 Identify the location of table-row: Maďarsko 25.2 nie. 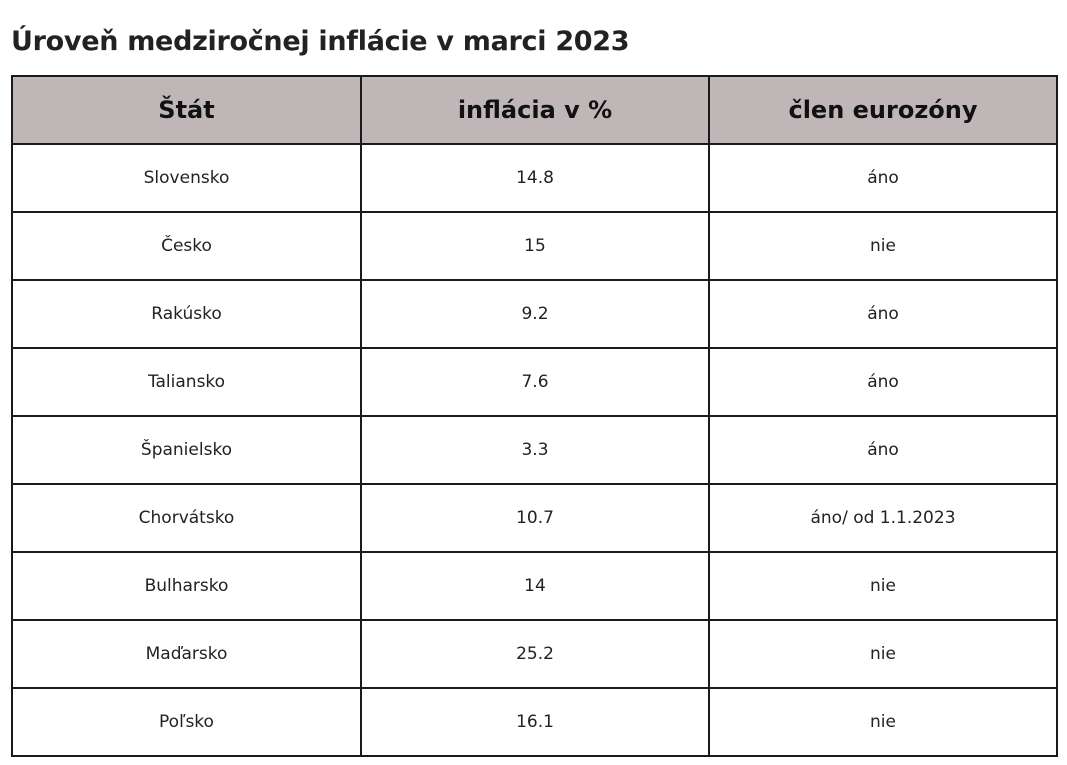
(534, 654).